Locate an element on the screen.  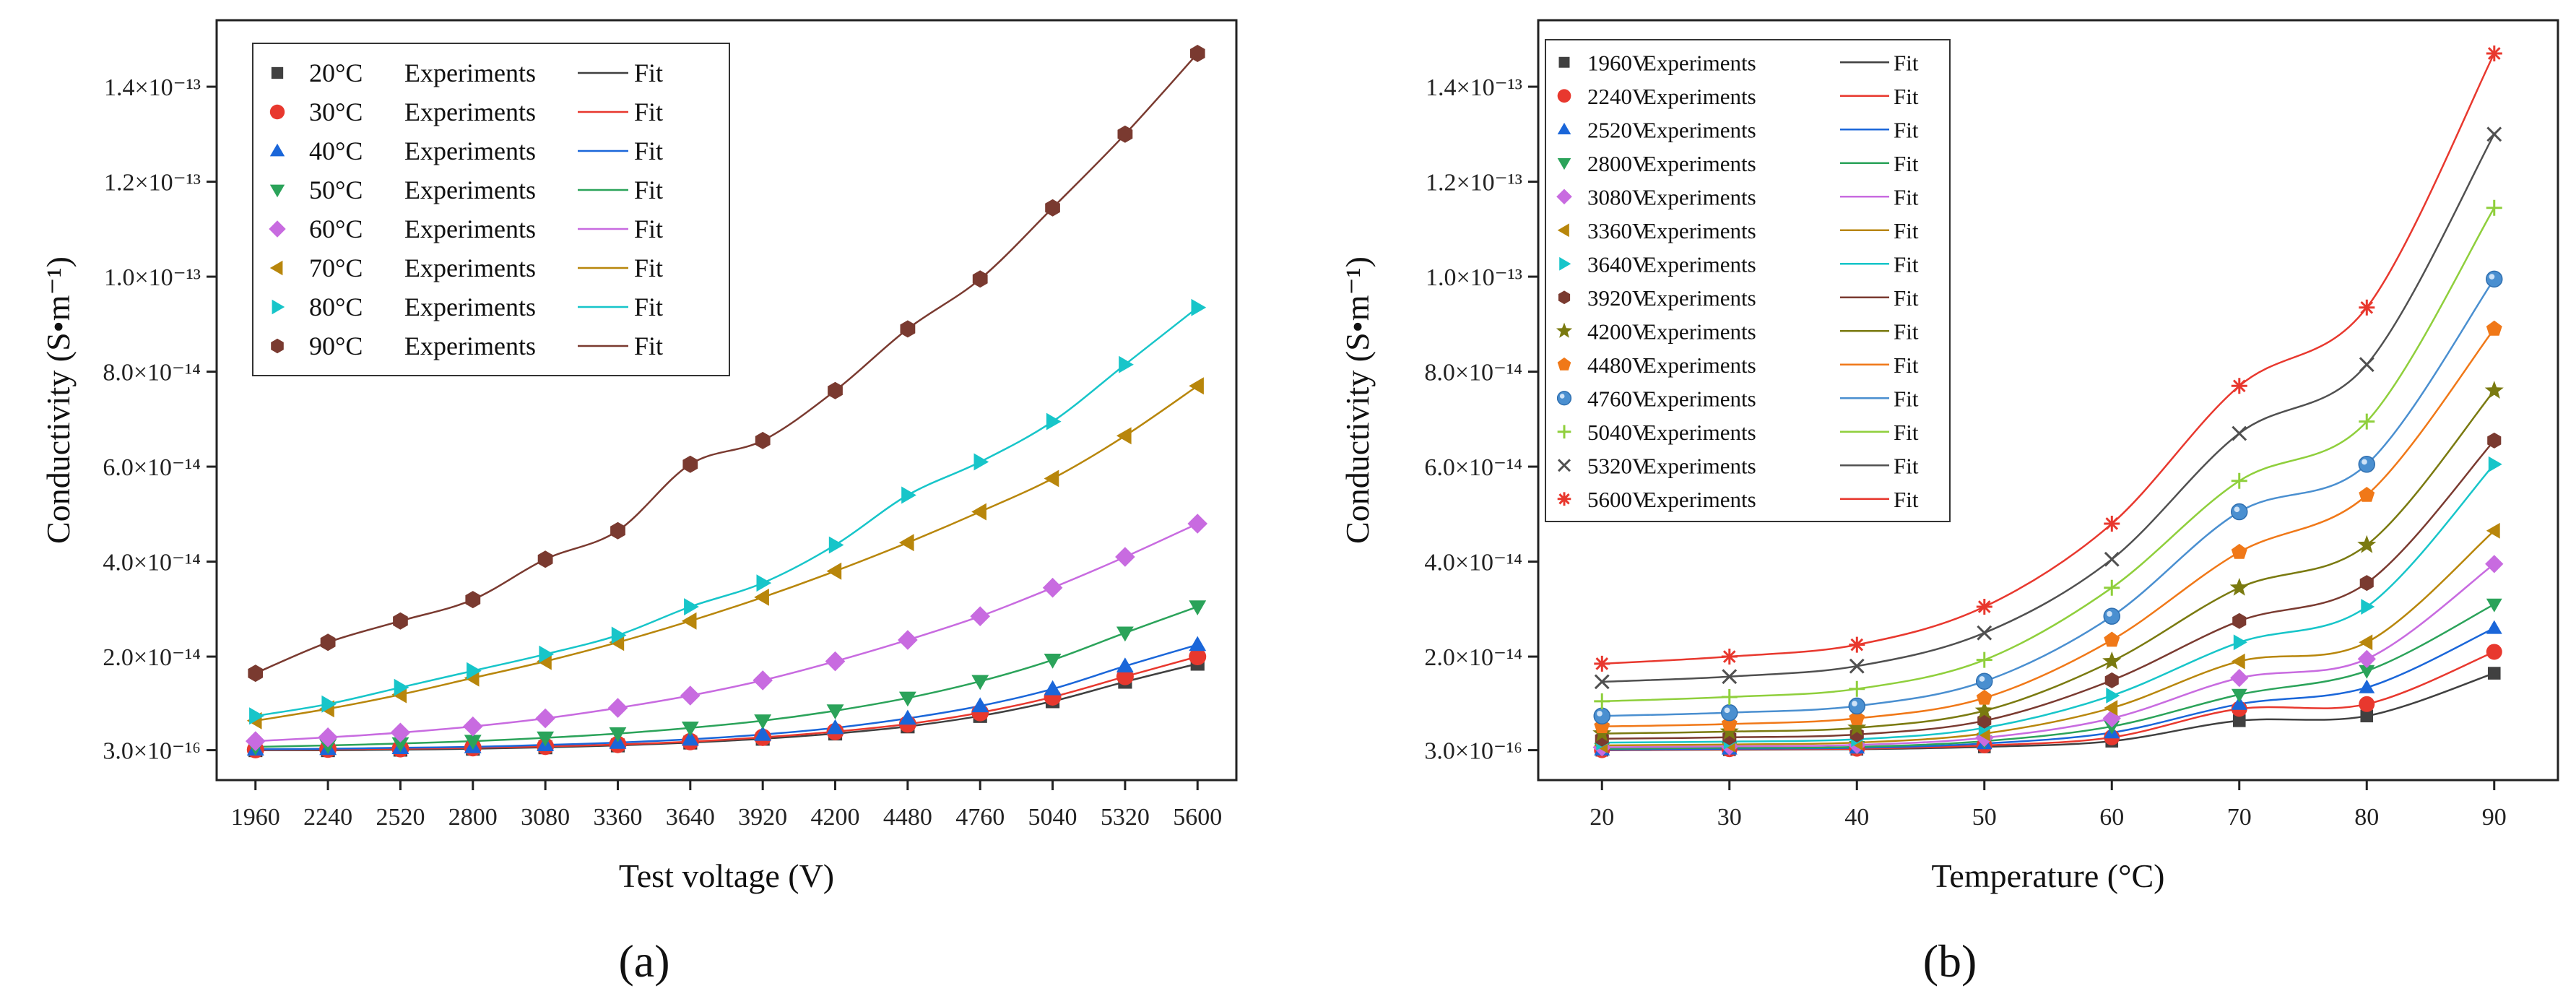
a-x-tick-label: 4480 is located at coordinates (907, 818).